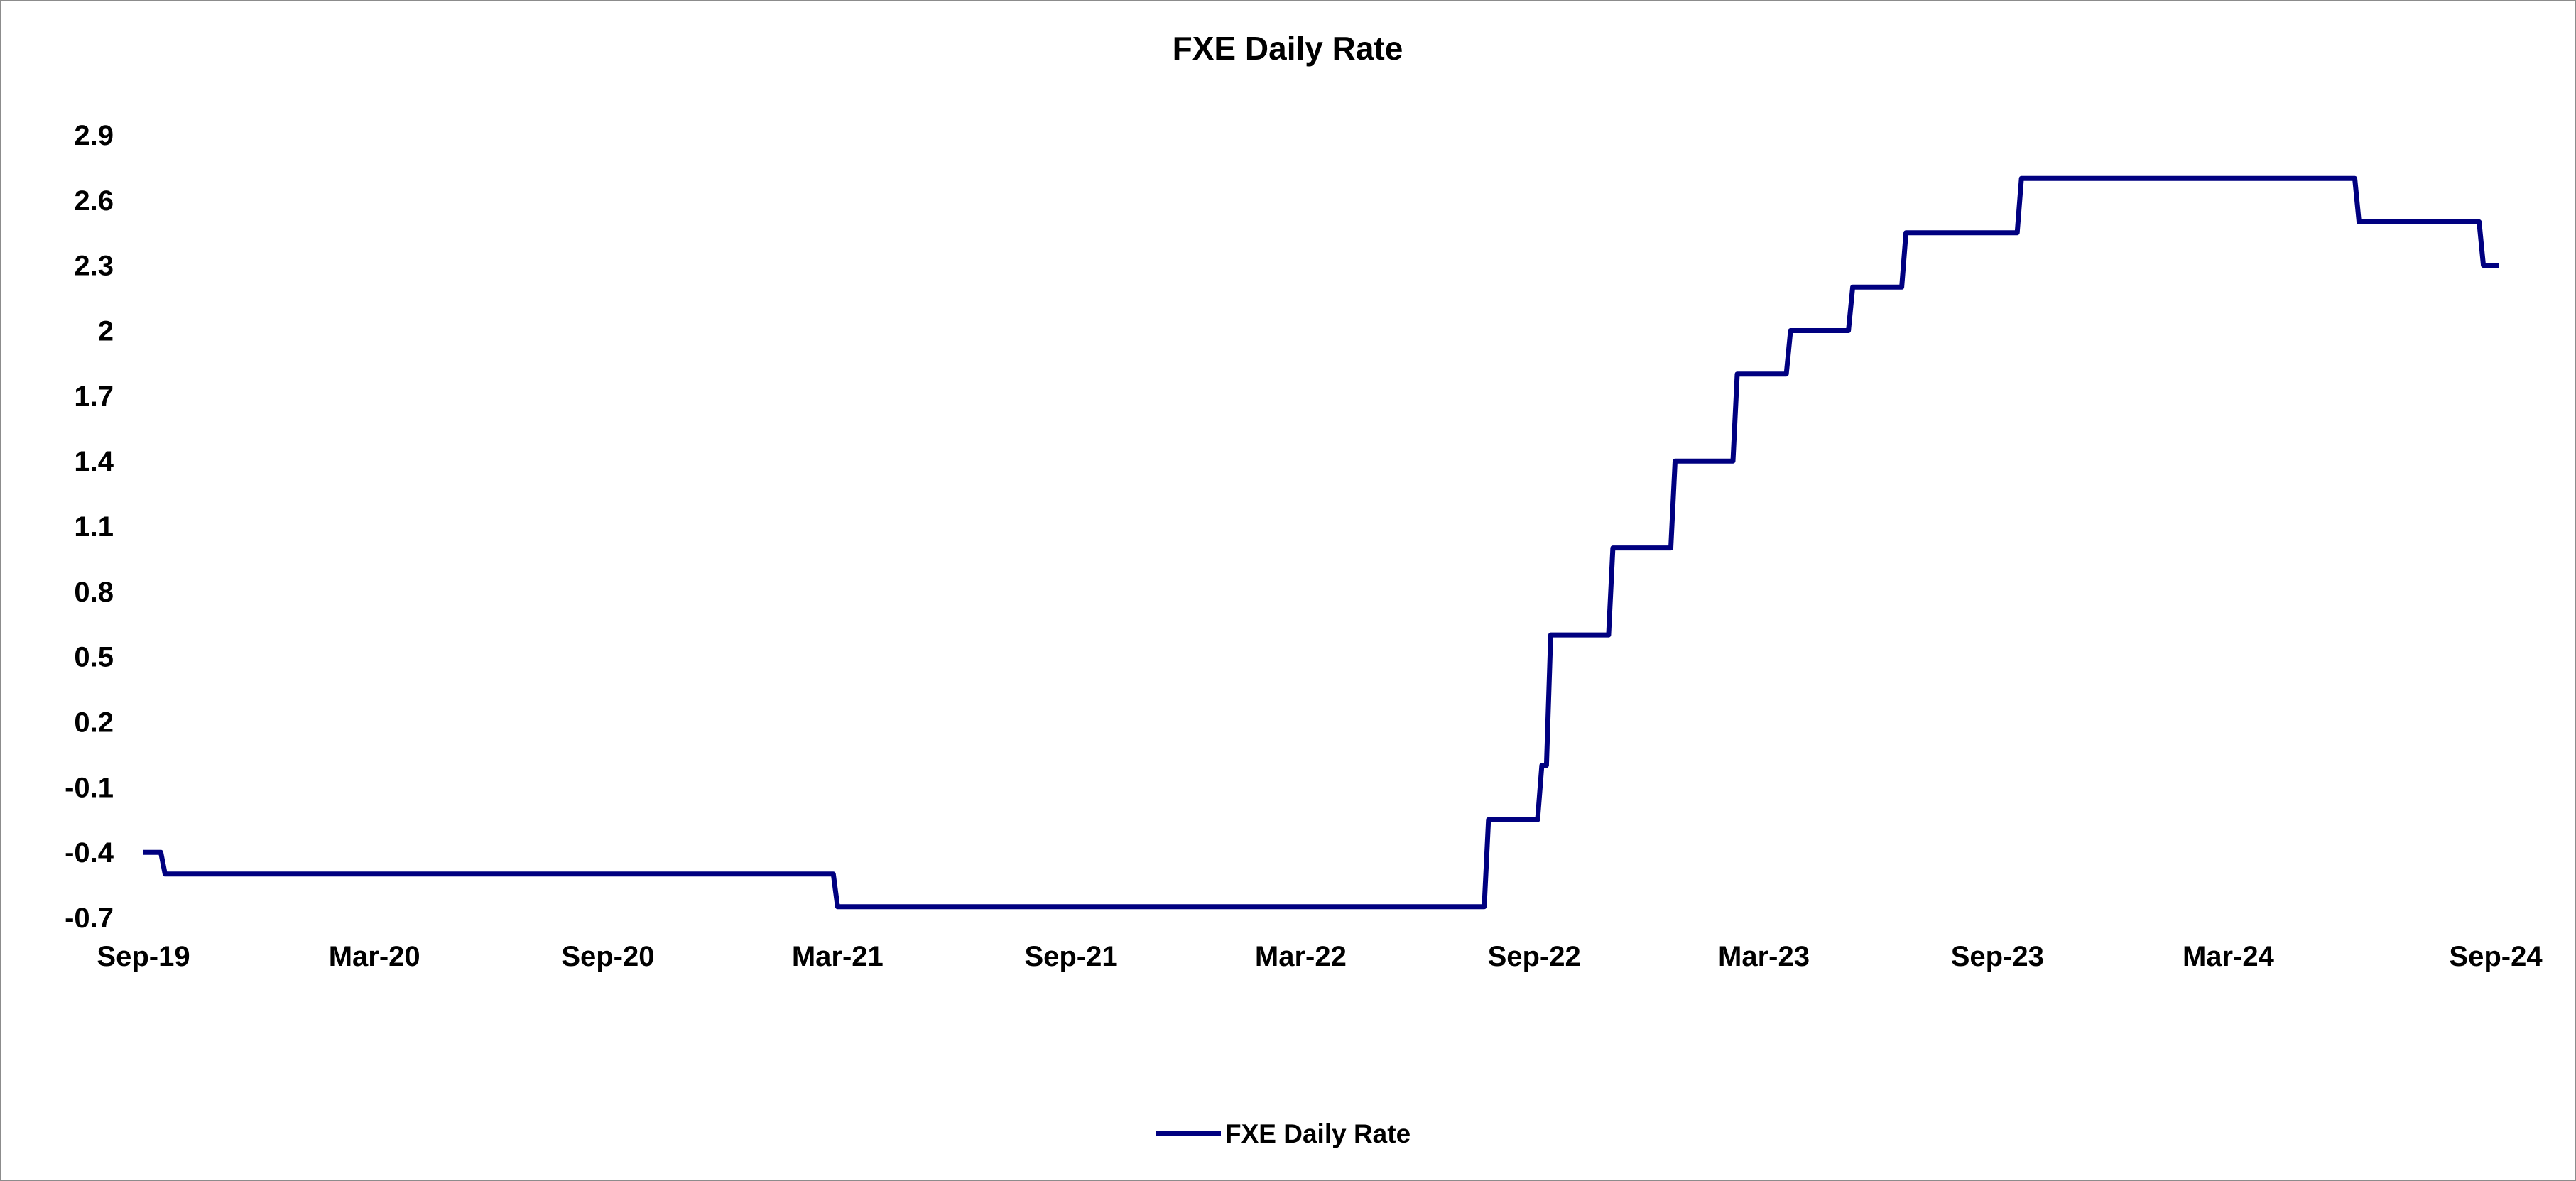  What do you see at coordinates (375, 956) in the screenshot?
I see `x-tick-label: Mar-20` at bounding box center [375, 956].